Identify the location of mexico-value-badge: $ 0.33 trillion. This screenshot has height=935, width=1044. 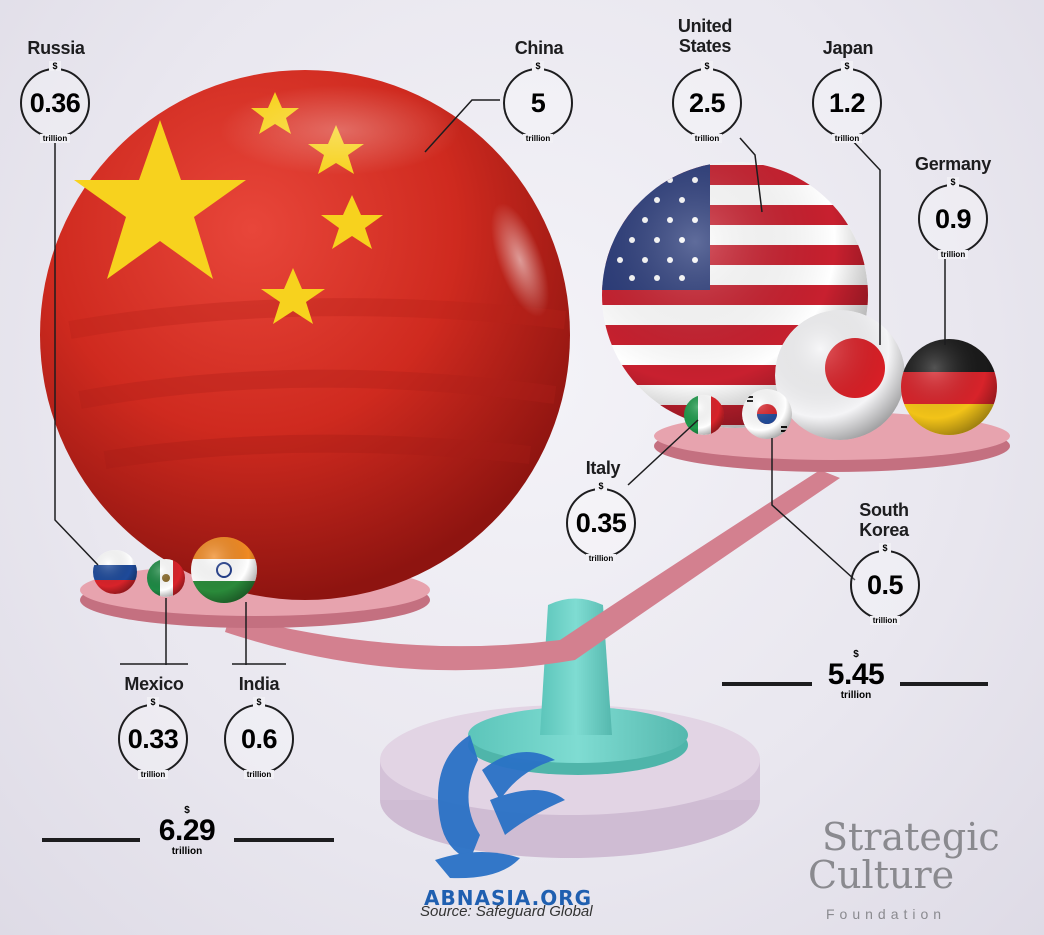
(153, 738).